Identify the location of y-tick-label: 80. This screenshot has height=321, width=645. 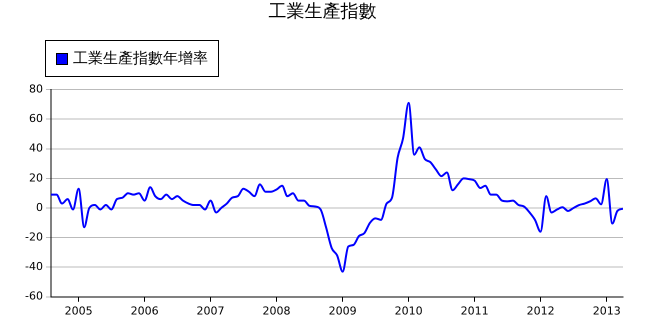
(35, 89).